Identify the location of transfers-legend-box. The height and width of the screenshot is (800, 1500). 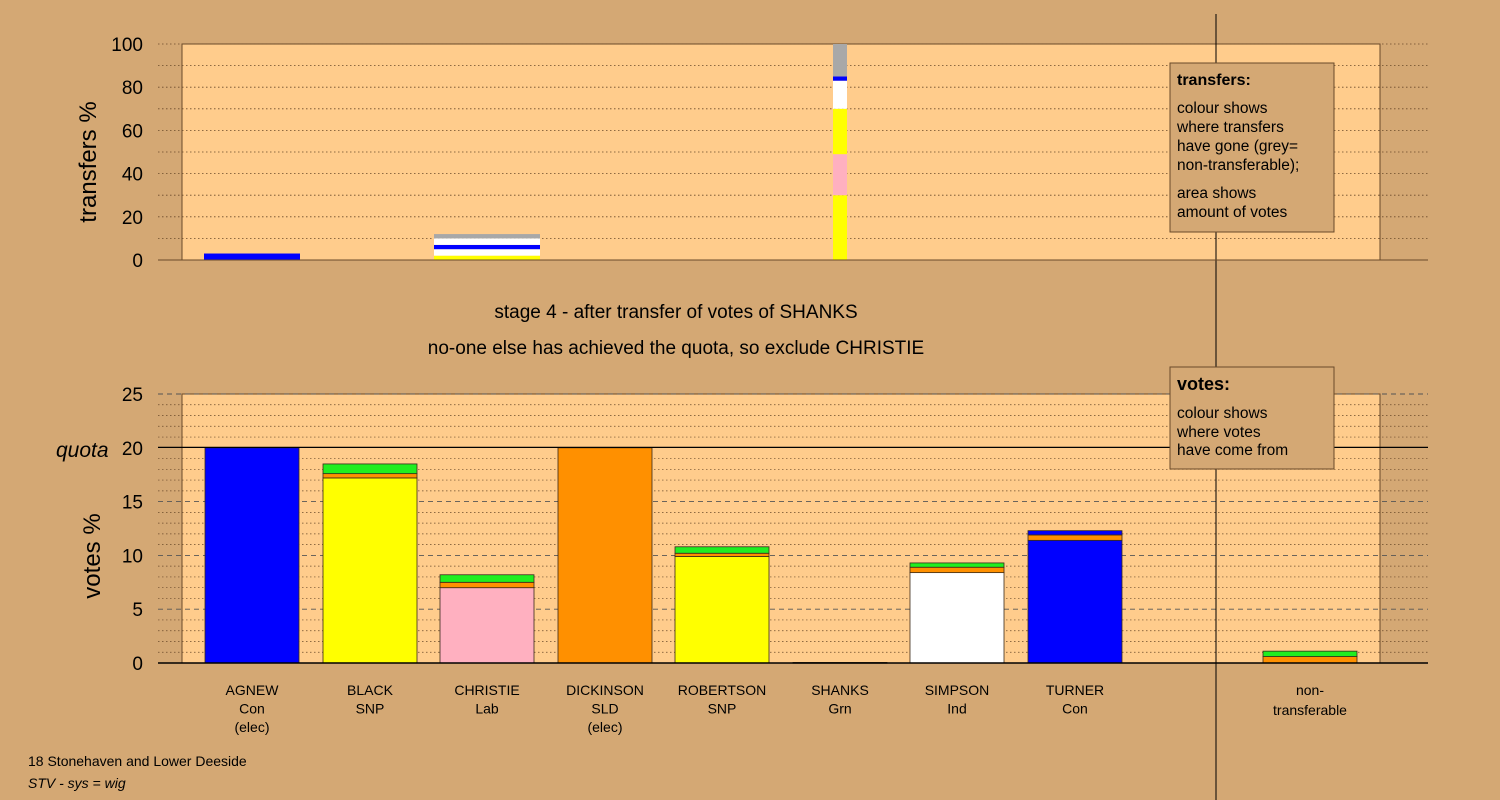
(1252, 147).